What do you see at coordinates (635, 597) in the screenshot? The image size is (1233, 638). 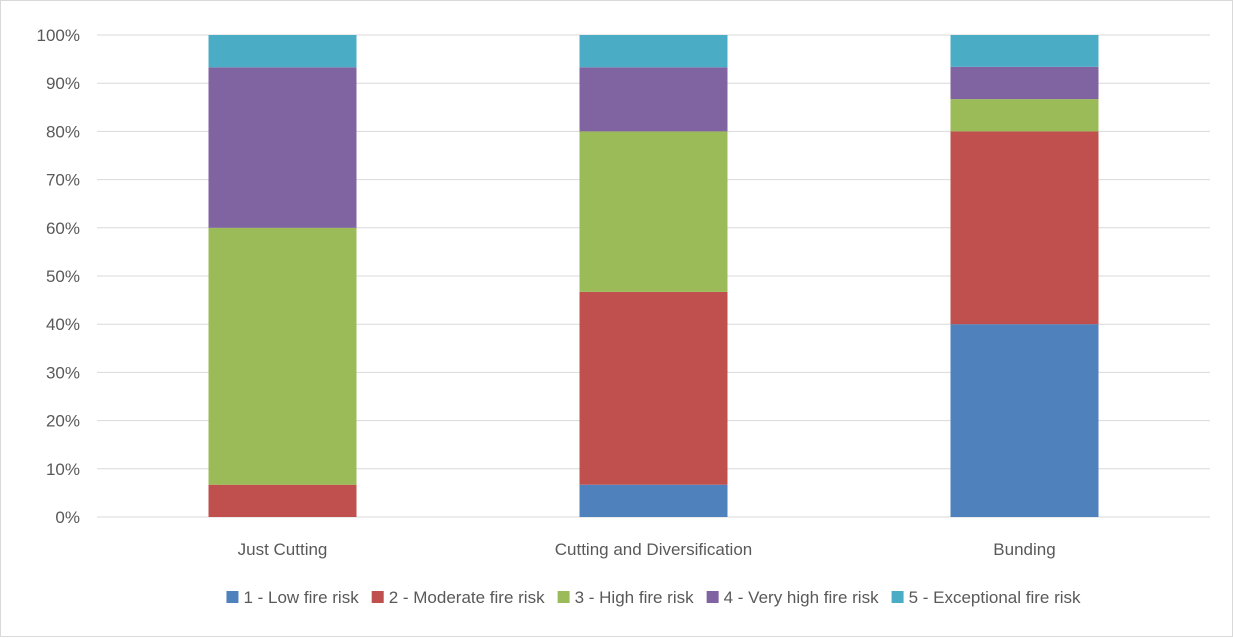 I see `legend-label: 3 - High fire risk` at bounding box center [635, 597].